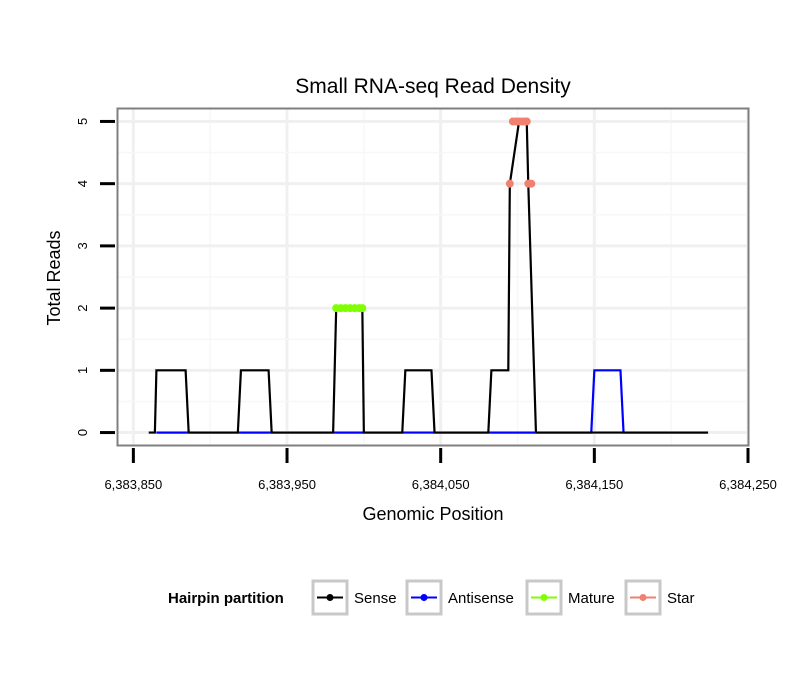  Describe the element at coordinates (544, 597) in the screenshot. I see `legend-marker-mature` at that location.